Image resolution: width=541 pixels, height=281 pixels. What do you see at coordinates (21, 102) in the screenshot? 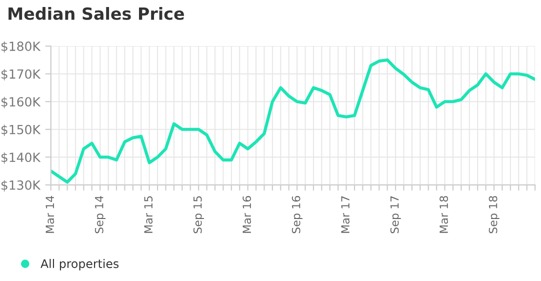
I see `y-tick-label: $160K` at bounding box center [21, 102].